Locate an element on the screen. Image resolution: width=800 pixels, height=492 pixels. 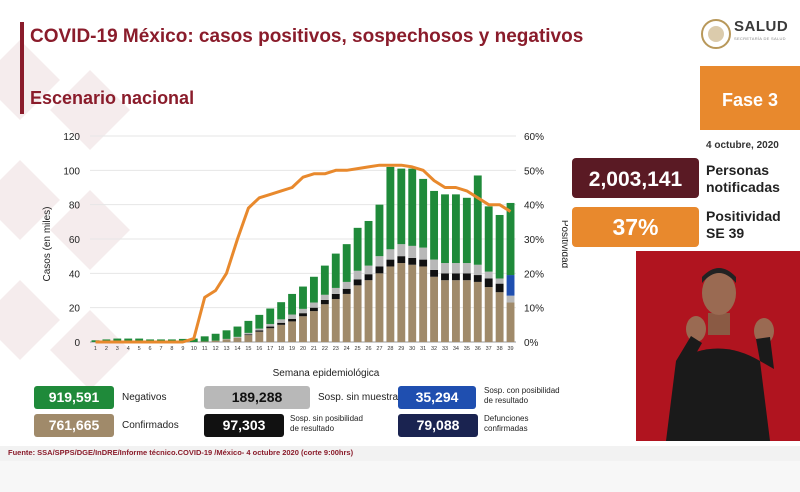
notified-box is located at coordinates (635, 178).